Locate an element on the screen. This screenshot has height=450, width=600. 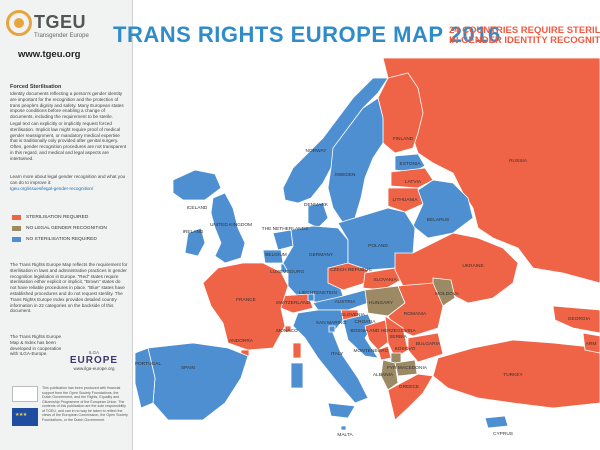
country-armenia is located at coordinates (591, 343).